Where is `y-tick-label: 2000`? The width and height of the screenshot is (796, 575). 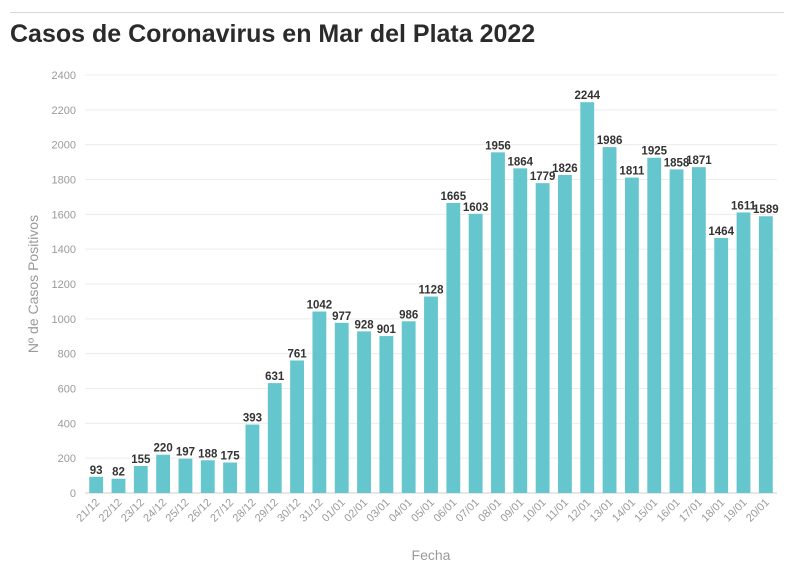
y-tick-label: 2000 is located at coordinates (64, 146).